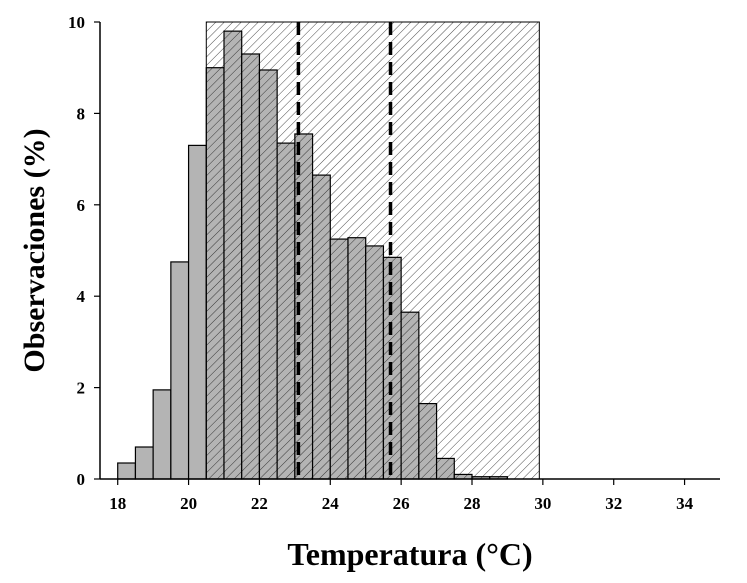 This screenshot has width=747, height=583. What do you see at coordinates (188, 503) in the screenshot?
I see `x-tick-label: 20` at bounding box center [188, 503].